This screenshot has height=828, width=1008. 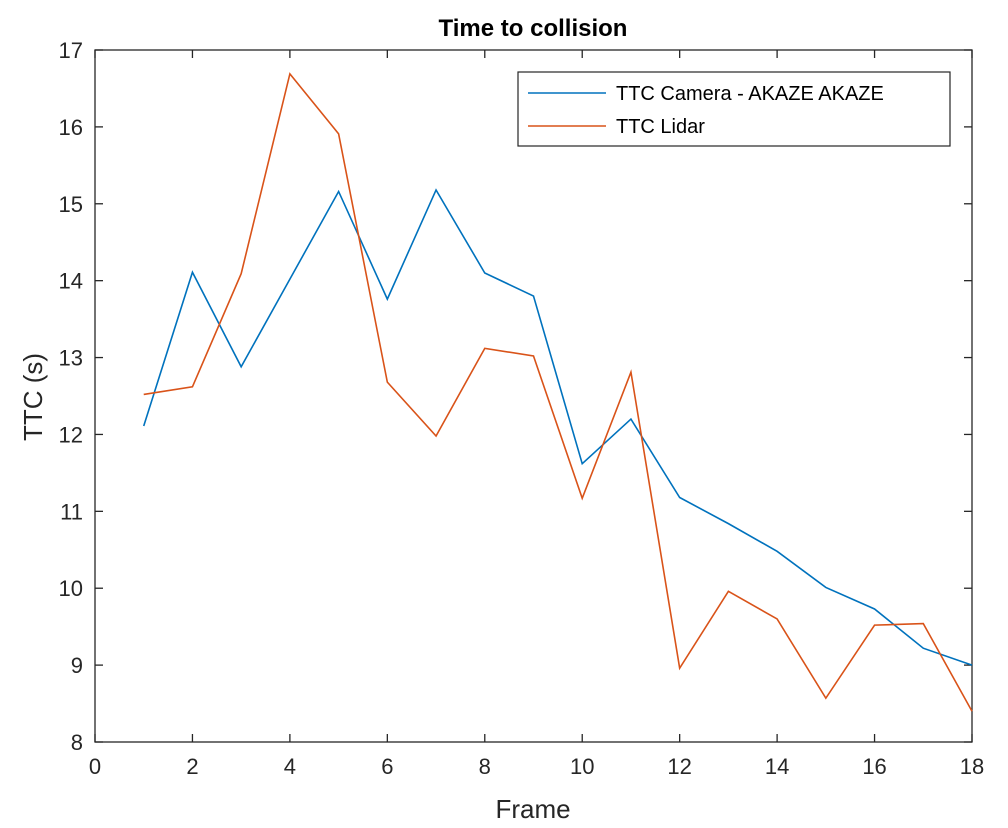 I want to click on x-tick-label: 16, so click(x=874, y=766).